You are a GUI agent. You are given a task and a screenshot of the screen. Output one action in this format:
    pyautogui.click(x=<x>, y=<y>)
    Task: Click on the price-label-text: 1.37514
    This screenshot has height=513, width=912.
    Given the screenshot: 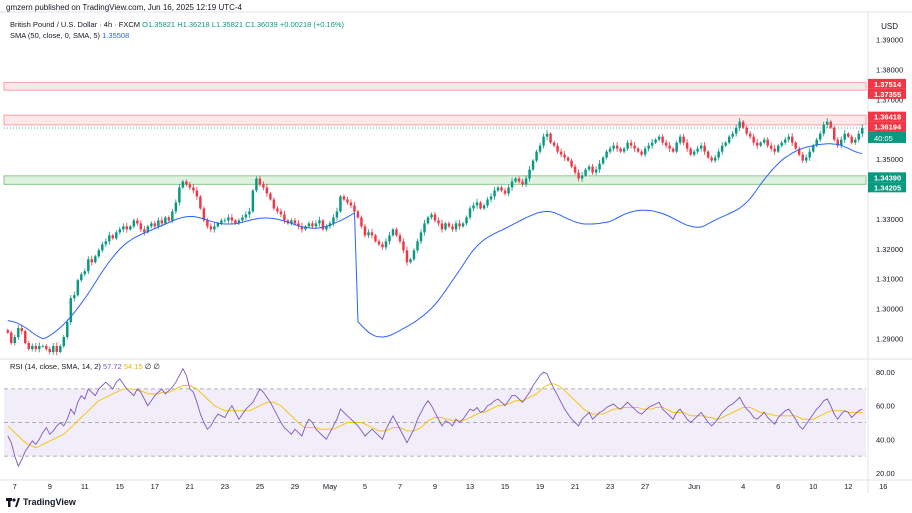 What is the action you would take?
    pyautogui.click(x=888, y=84)
    